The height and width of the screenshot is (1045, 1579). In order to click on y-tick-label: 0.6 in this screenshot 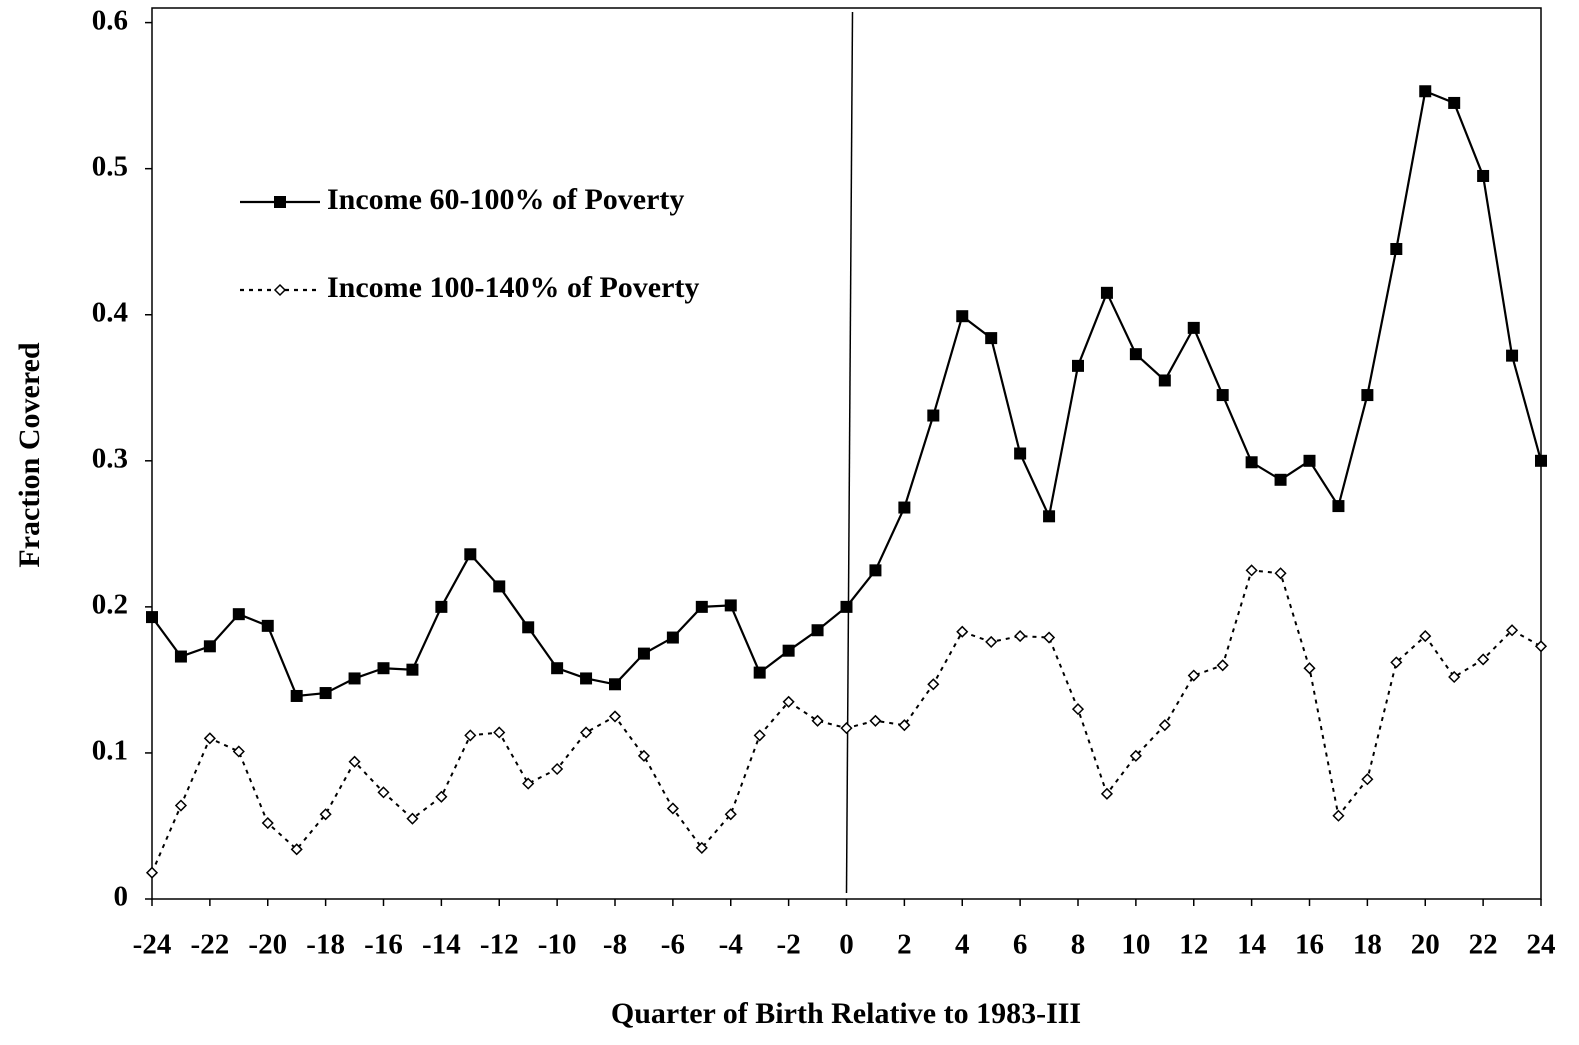, I will do `click(110, 20)`.